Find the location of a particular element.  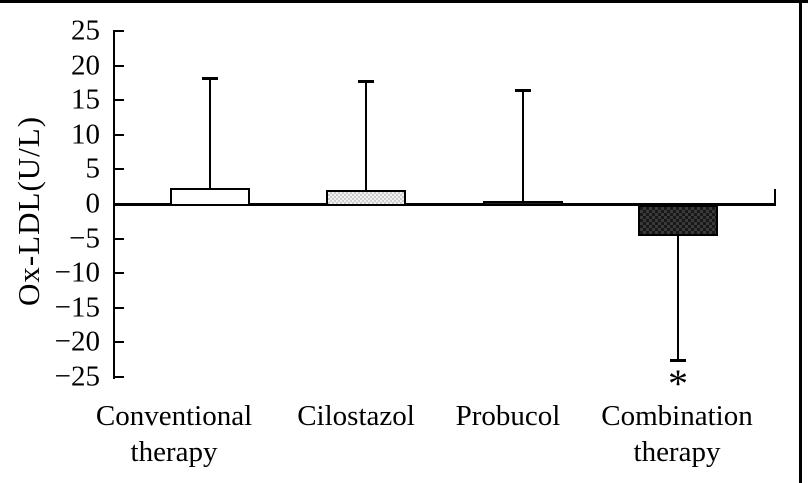

error-bar-cap-probucol is located at coordinates (523, 90).